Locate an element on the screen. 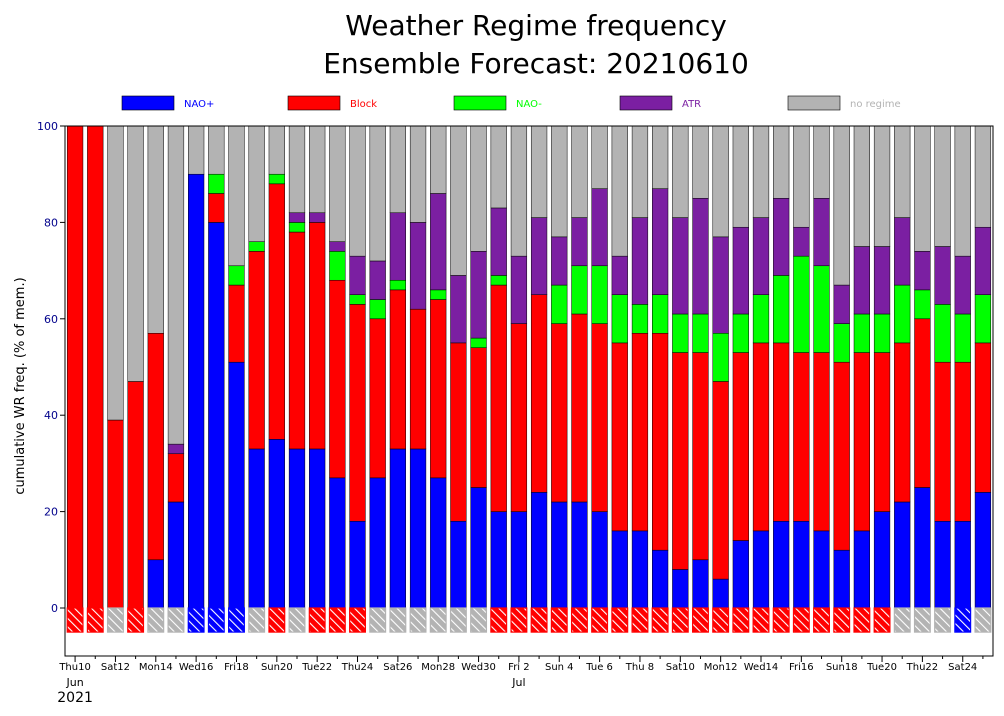 The image size is (1004, 716). bar-segment-nao--day-14 is located at coordinates (357, 564).